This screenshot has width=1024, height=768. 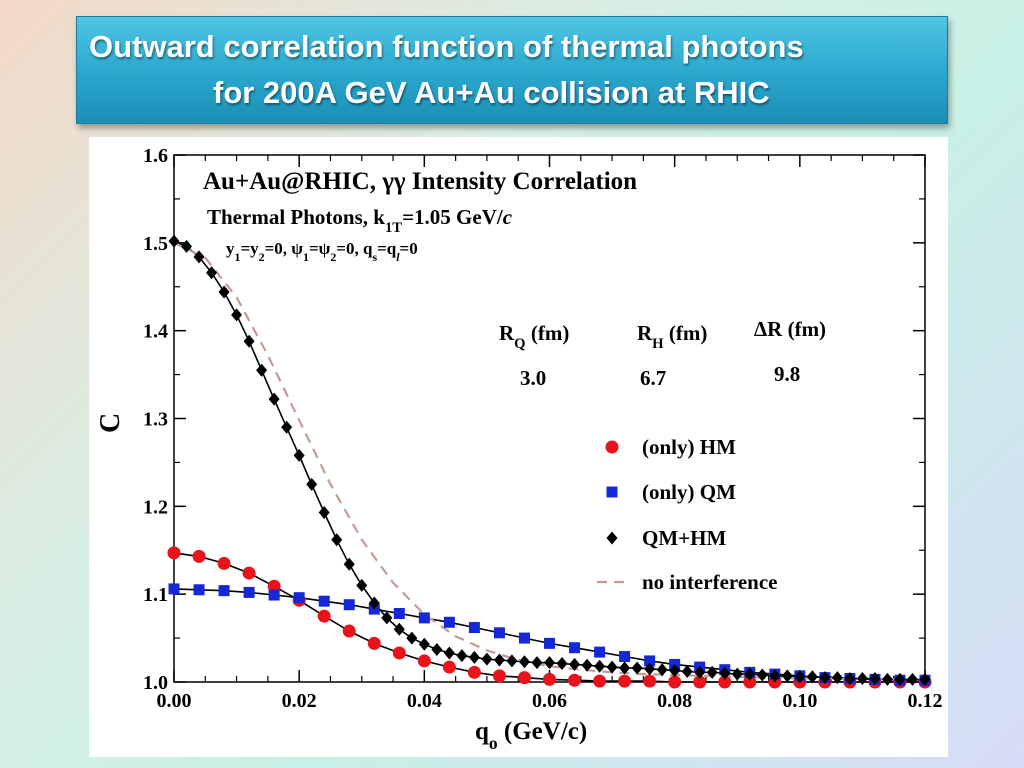 I want to click on legend-label: (only) QM, so click(x=689, y=492).